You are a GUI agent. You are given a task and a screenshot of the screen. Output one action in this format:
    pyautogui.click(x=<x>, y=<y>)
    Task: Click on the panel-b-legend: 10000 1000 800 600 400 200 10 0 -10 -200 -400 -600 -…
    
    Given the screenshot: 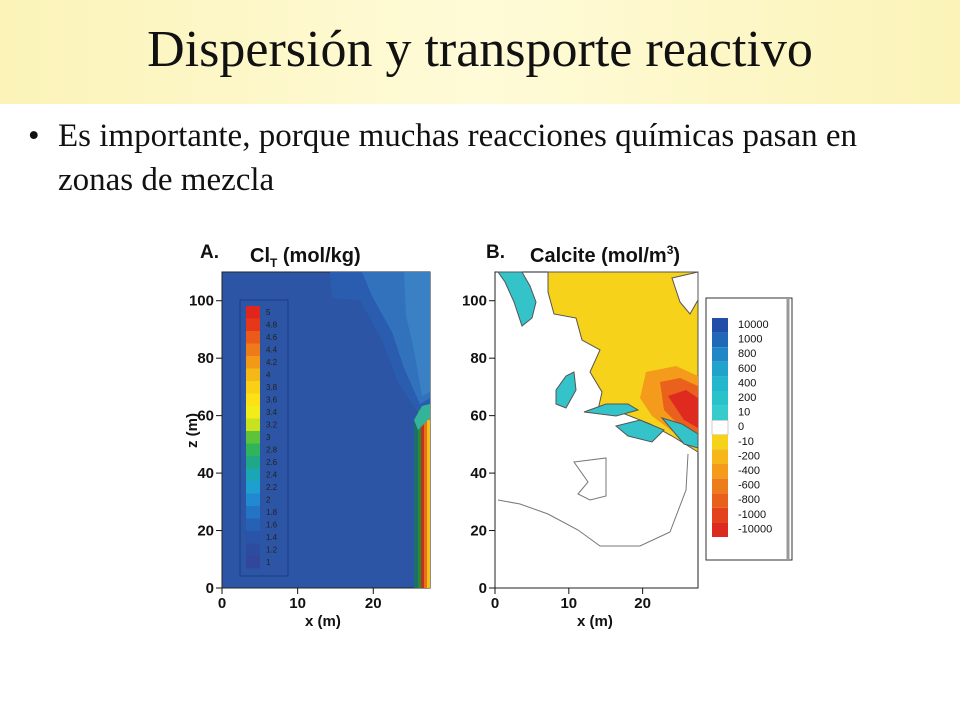 What is the action you would take?
    pyautogui.click(x=749, y=429)
    